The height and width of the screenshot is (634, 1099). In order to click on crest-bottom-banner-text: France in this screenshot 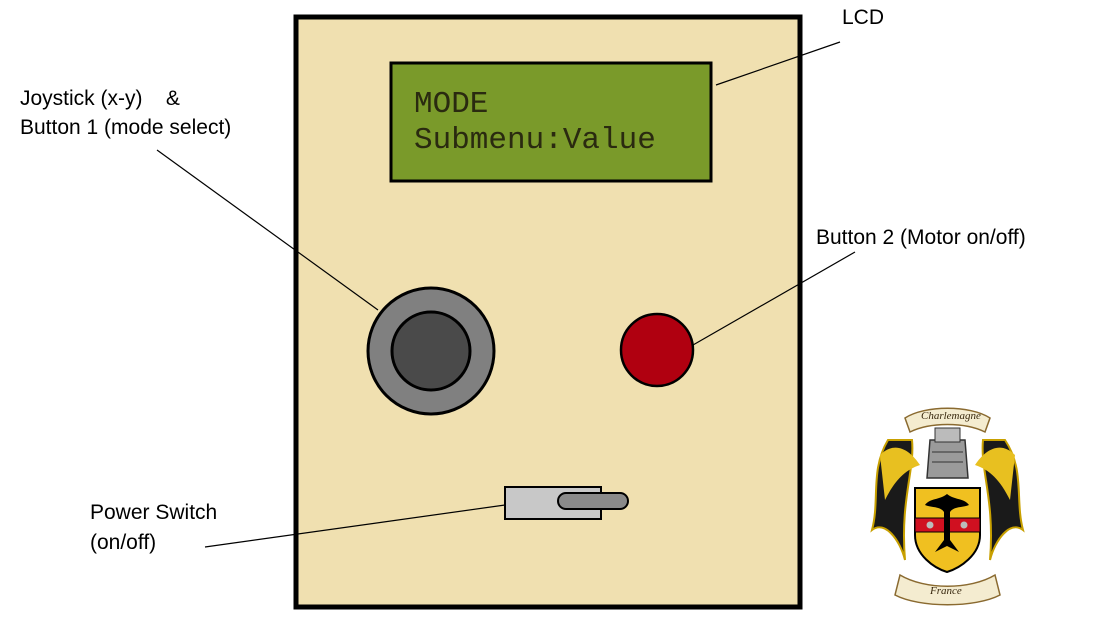, I will do `click(946, 591)`.